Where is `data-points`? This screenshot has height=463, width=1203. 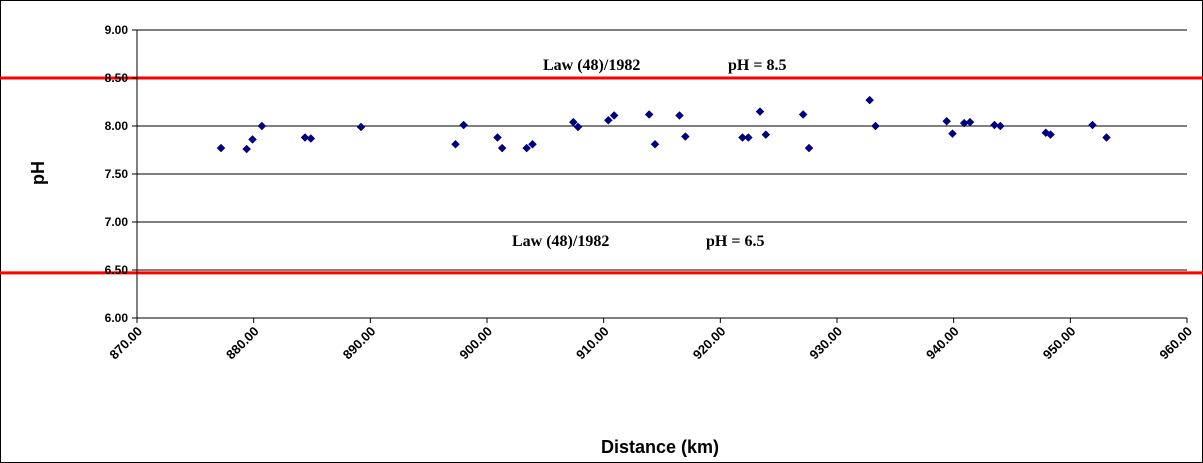 data-points is located at coordinates (663, 124).